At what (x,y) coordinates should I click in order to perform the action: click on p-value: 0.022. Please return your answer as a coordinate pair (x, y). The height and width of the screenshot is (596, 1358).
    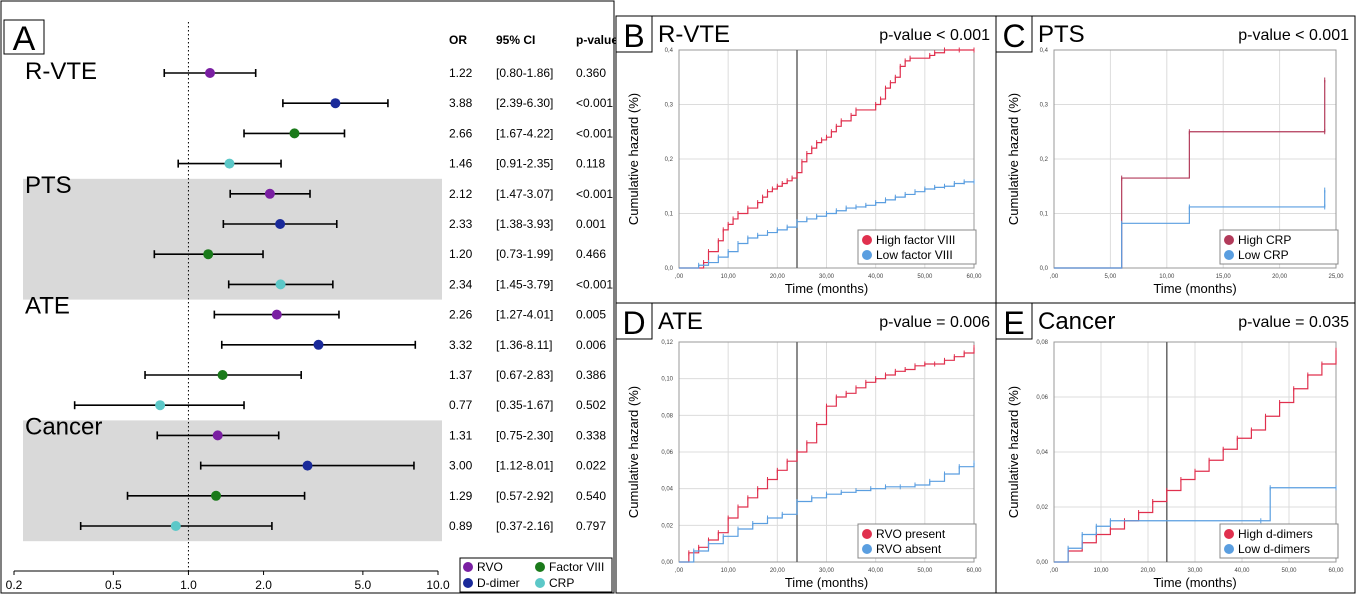
    Looking at the image, I should click on (591, 466).